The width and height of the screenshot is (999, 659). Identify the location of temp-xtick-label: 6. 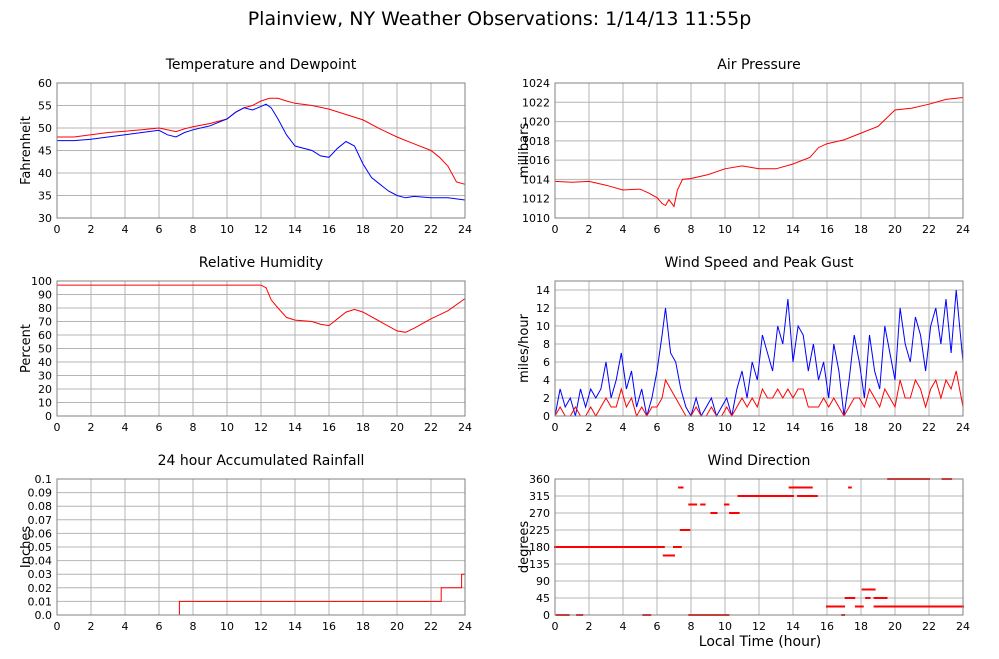
(159, 229).